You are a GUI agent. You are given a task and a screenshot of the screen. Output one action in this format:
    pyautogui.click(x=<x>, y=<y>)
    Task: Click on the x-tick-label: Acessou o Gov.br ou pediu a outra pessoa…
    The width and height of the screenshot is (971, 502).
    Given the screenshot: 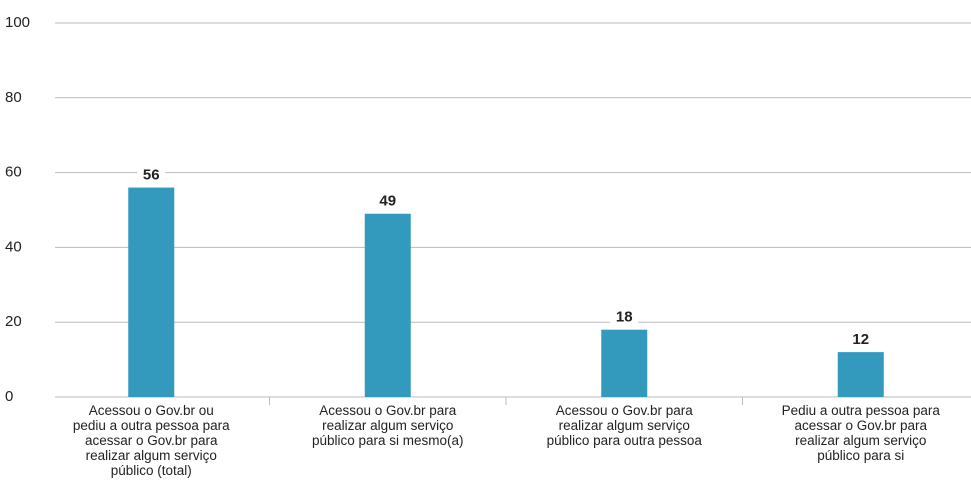 What is the action you would take?
    pyautogui.click(x=151, y=440)
    